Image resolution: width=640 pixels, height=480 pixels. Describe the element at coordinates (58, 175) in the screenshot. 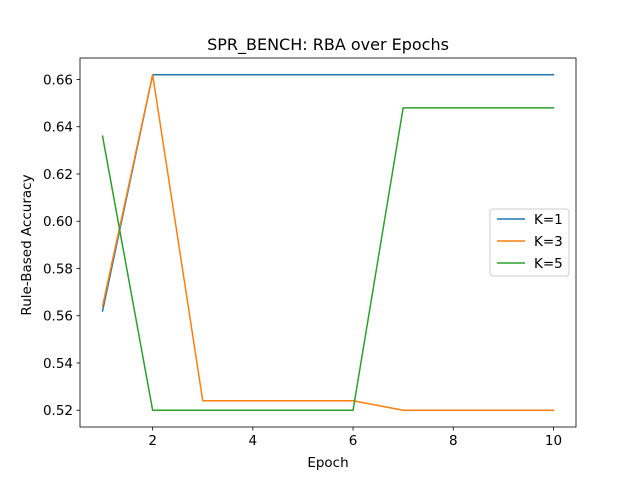

I see `y-tick-label: 0.62` at that location.